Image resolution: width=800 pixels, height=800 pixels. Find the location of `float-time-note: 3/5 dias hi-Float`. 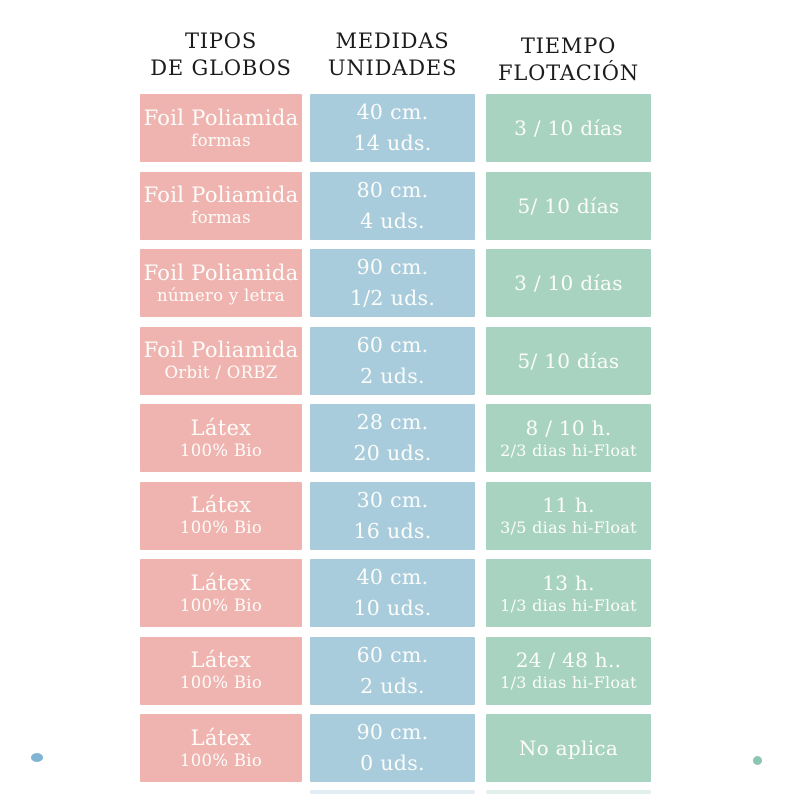

float-time-note: 3/5 dias hi-Float is located at coordinates (568, 528).